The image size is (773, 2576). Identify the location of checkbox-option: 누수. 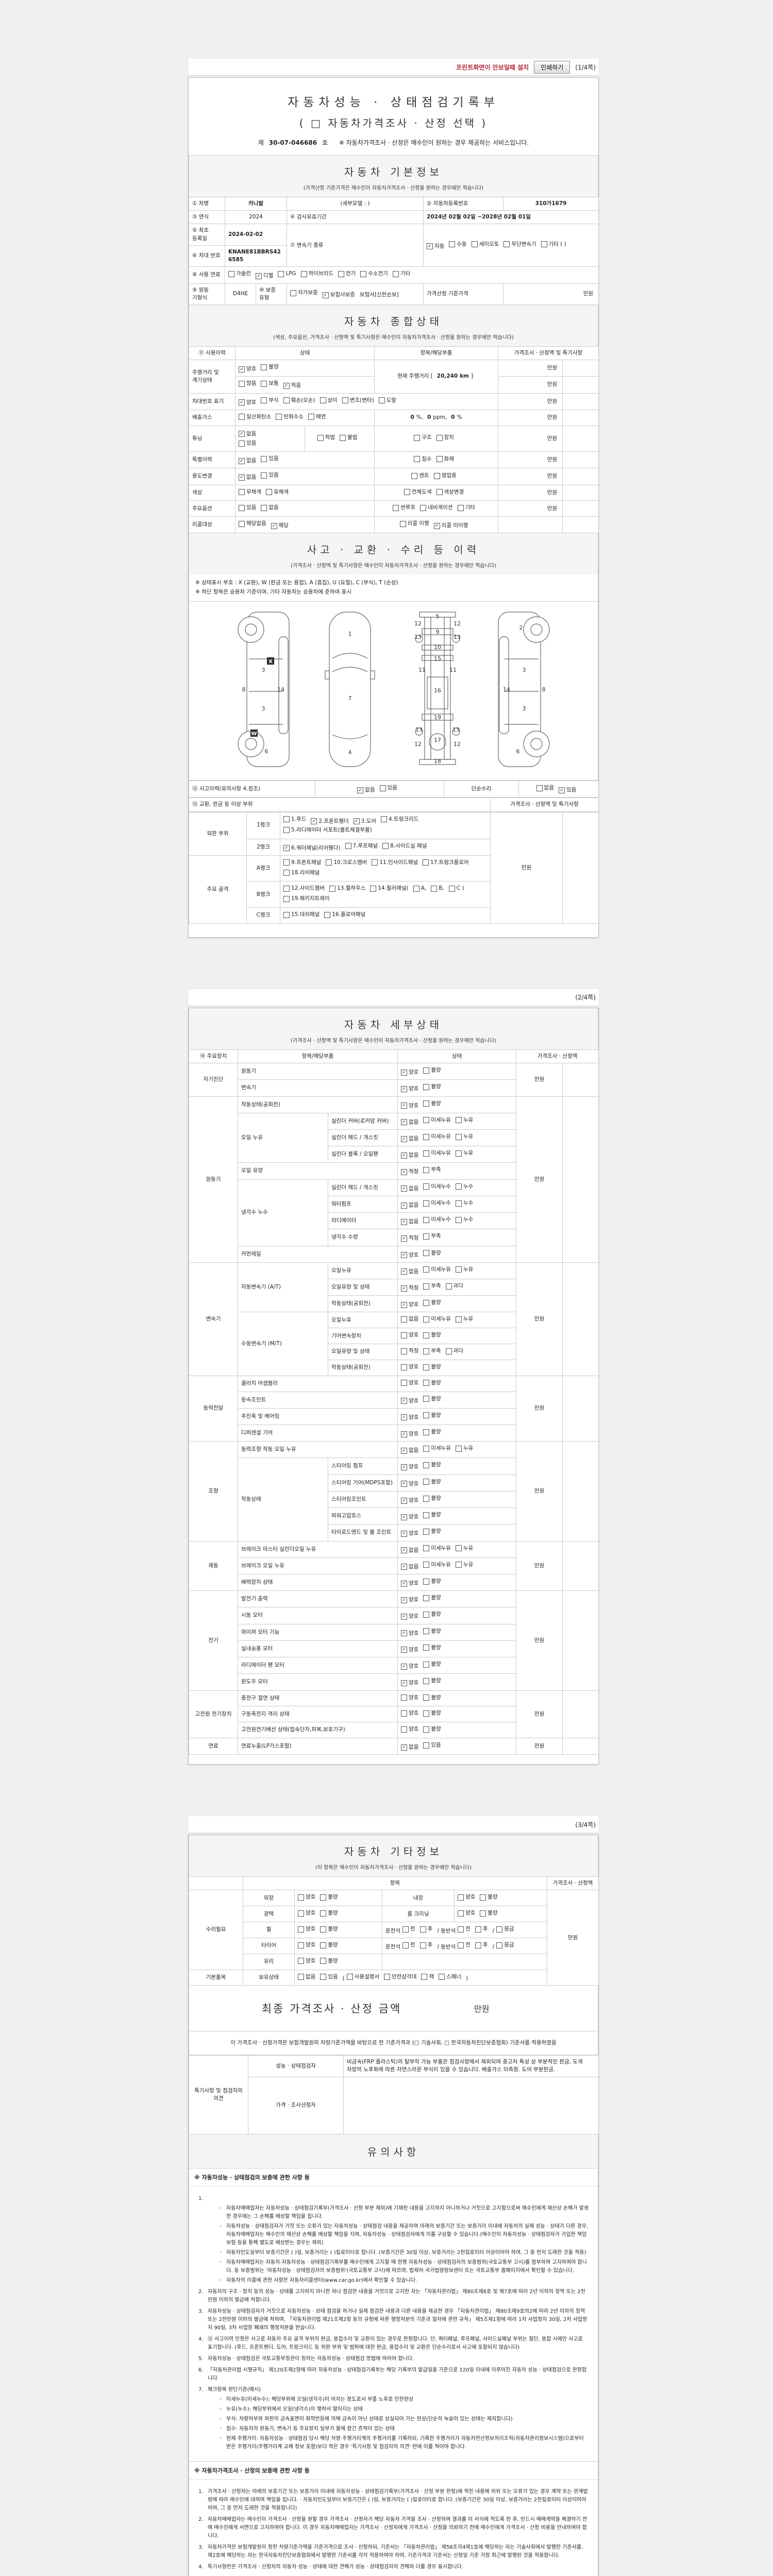
(464, 1220).